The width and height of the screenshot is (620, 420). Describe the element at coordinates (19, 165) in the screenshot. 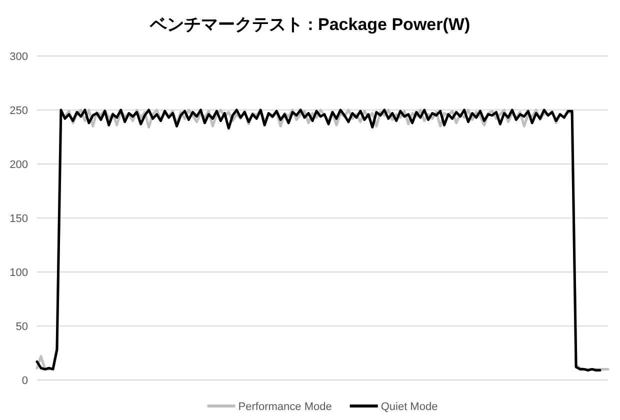

I see `y-tick-label: 200` at that location.